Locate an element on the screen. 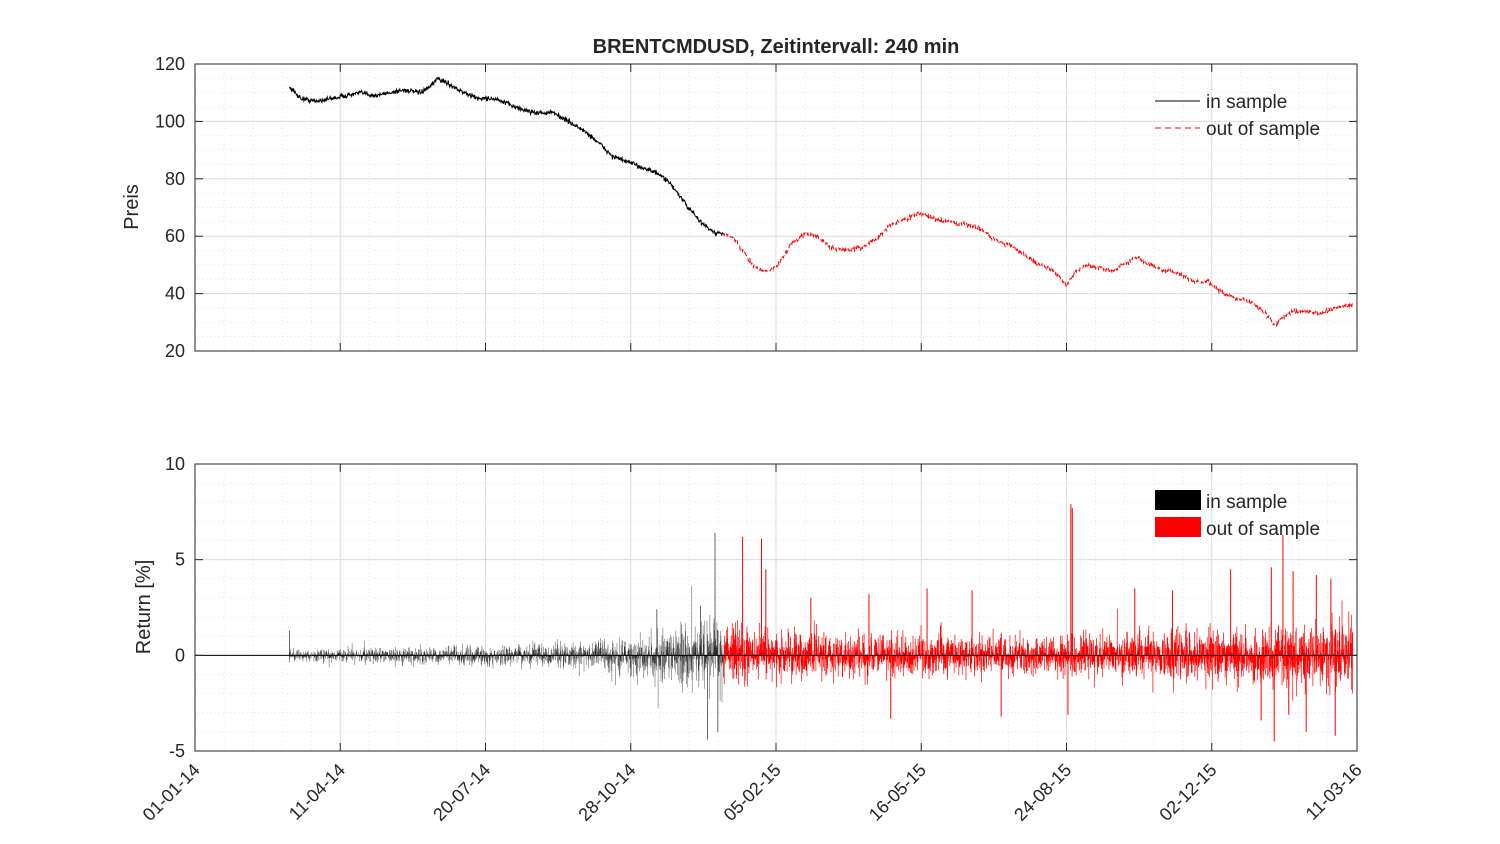 The height and width of the screenshot is (844, 1500). x-tick-label: 20-07-14 is located at coordinates (461, 792).